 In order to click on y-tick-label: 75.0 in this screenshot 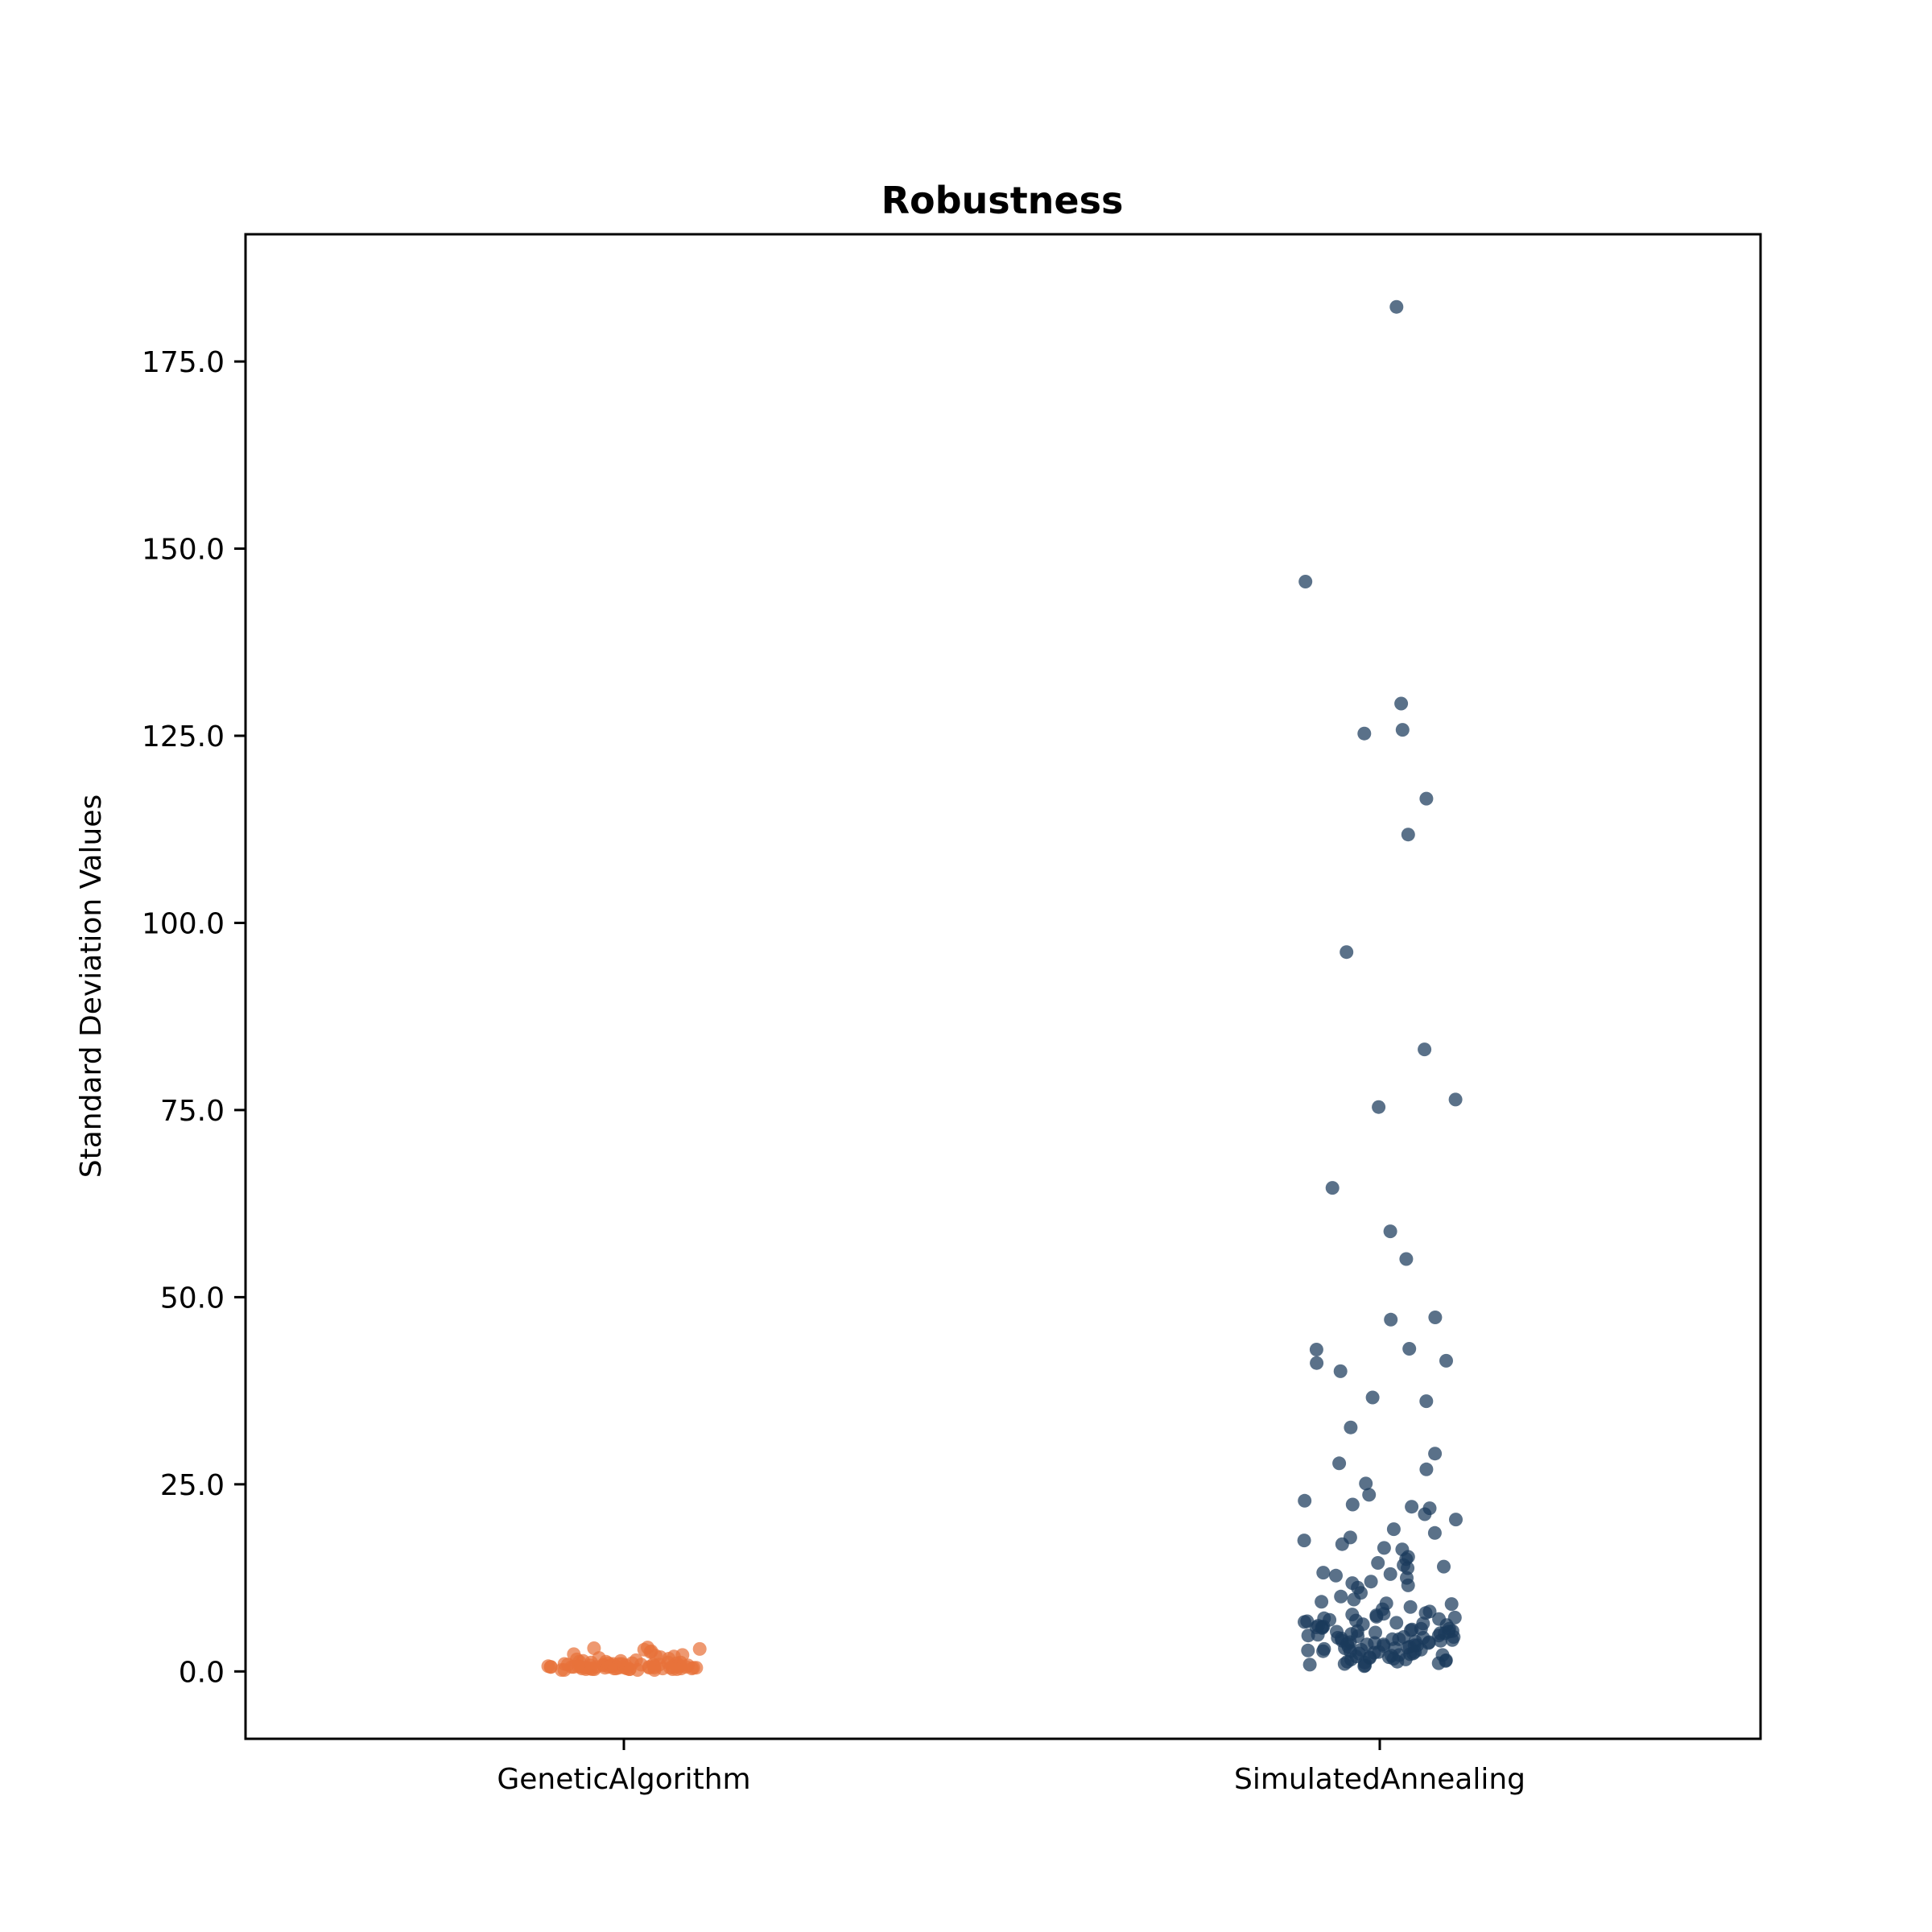, I will do `click(192, 1111)`.